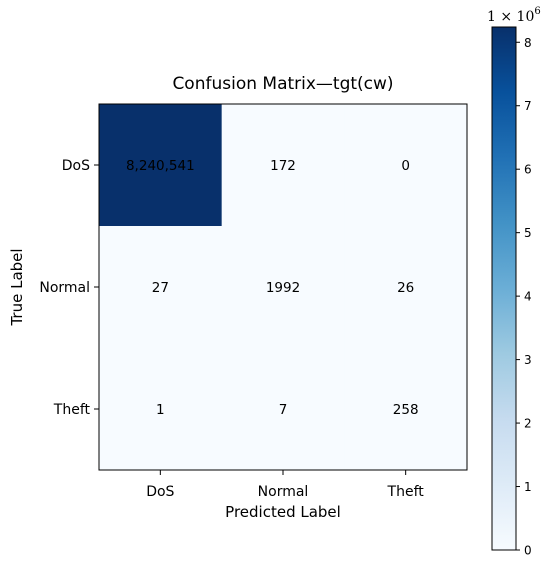  I want to click on colorbar-tick-label: 7, so click(528, 106).